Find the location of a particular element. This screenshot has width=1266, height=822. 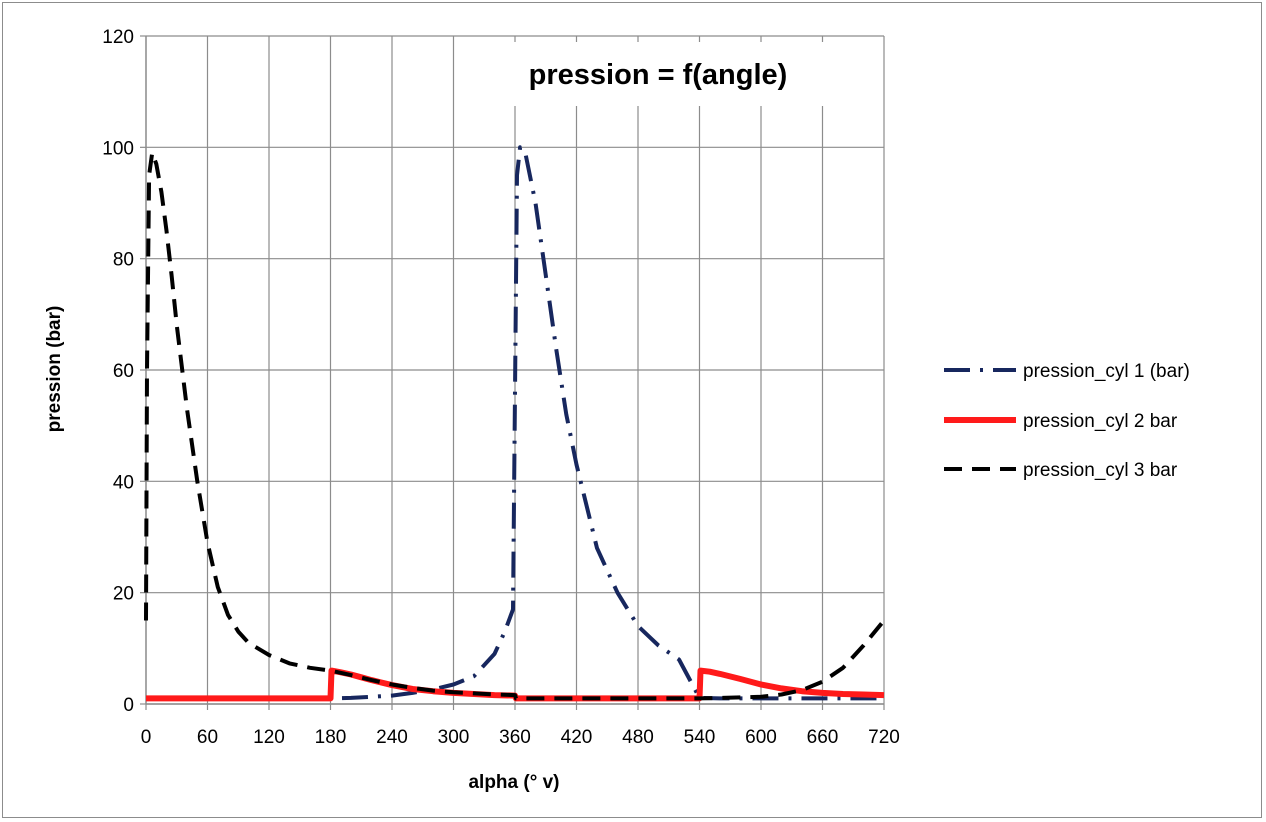

x-tick-label: 60 is located at coordinates (207, 737).